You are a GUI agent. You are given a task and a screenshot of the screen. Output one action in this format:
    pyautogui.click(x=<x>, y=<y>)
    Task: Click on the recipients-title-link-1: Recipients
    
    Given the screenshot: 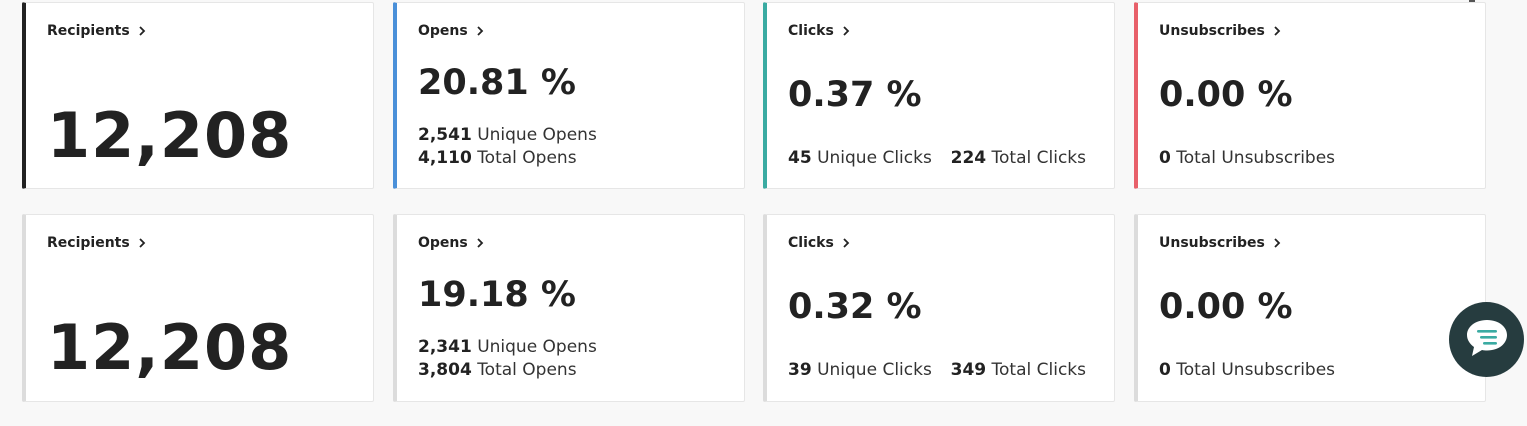 What is the action you would take?
    pyautogui.click(x=96, y=31)
    